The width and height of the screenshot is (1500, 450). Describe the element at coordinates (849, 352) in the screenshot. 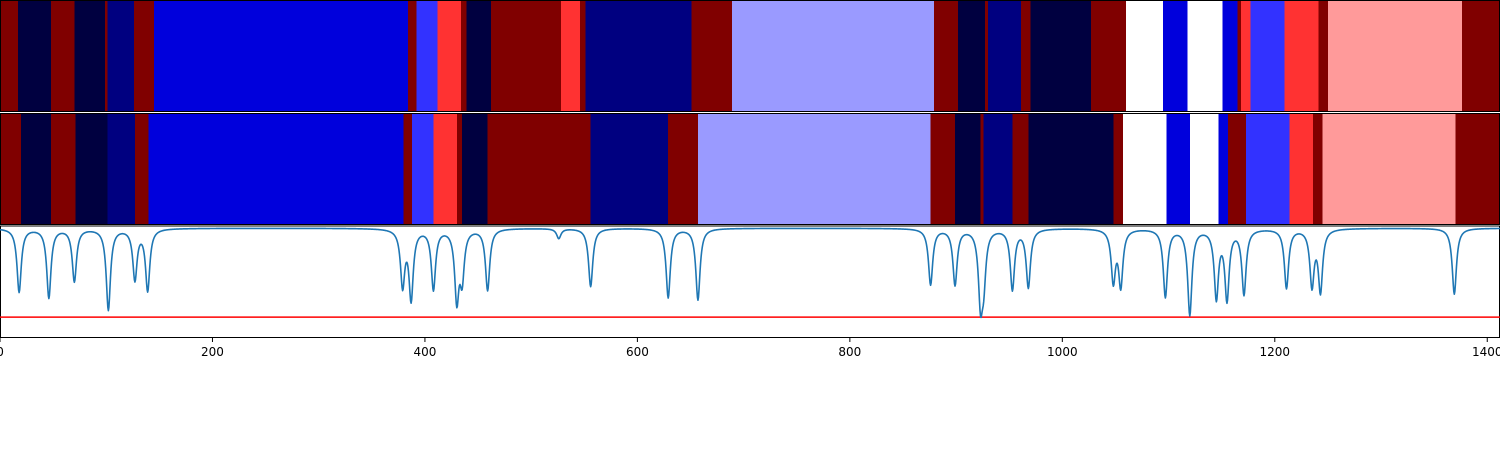

I see `x-tick-label: 800` at that location.